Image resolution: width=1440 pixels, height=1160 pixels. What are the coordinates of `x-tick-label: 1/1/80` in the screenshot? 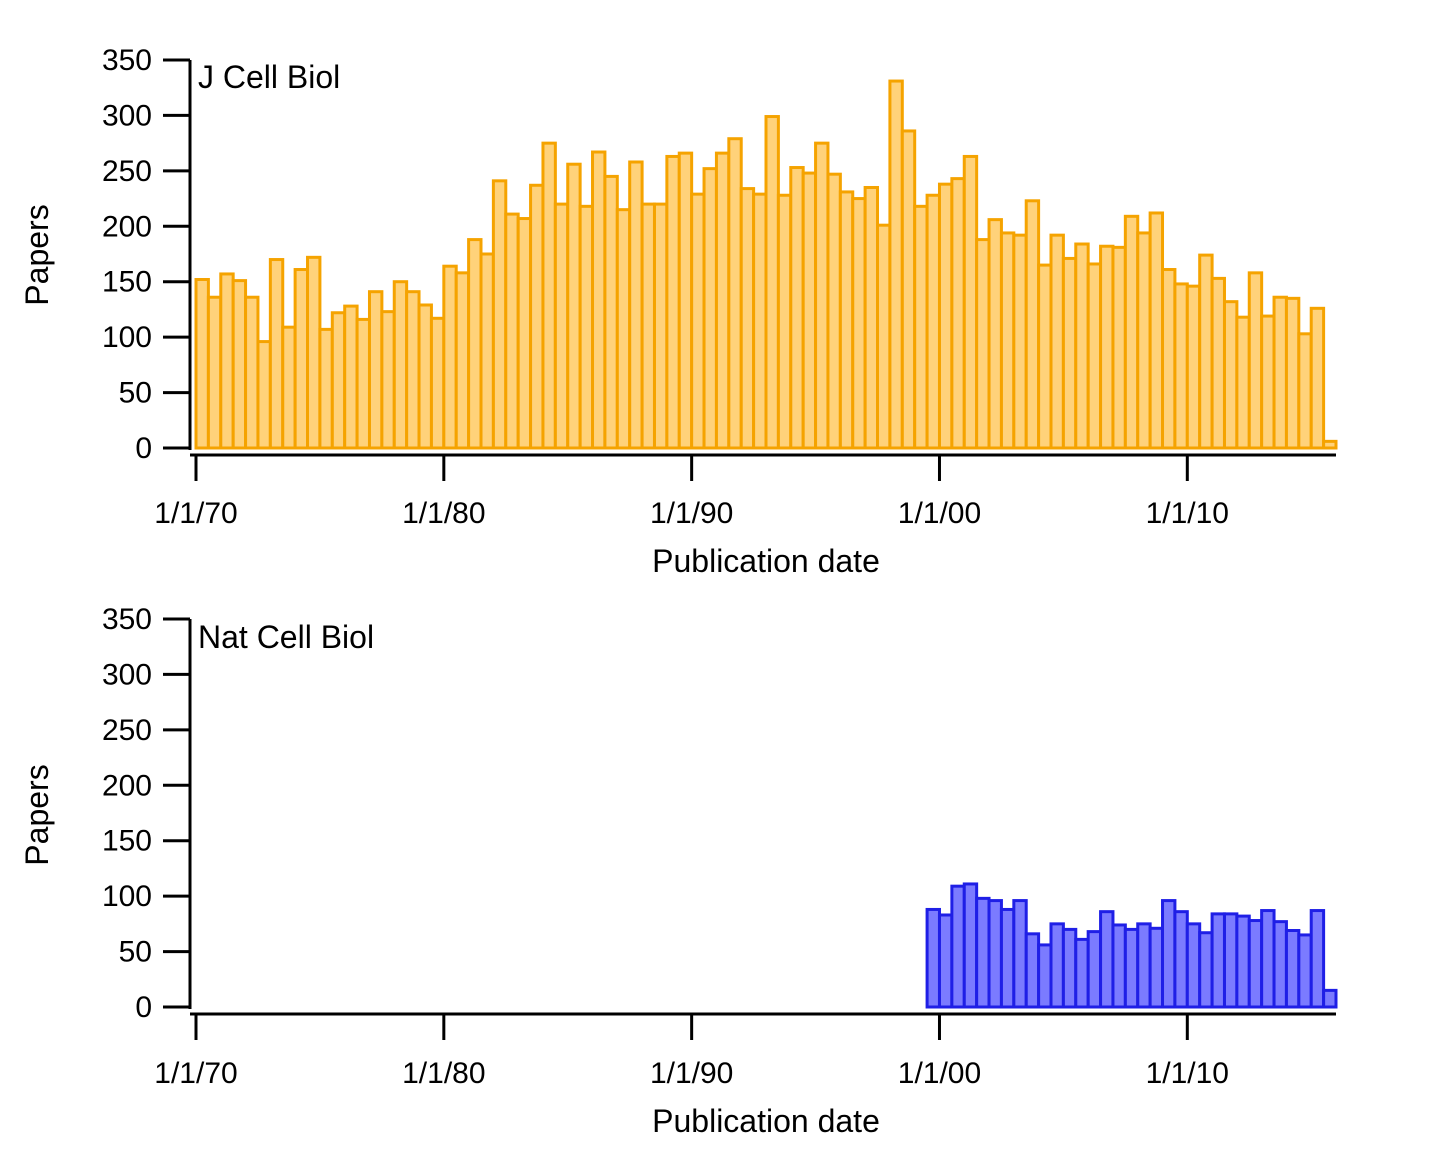 It's located at (443, 1073).